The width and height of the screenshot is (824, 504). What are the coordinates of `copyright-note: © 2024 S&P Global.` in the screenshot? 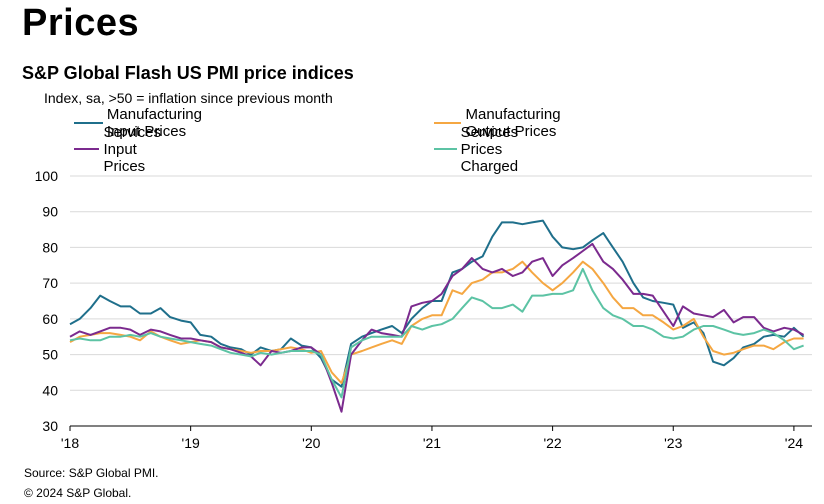 It's located at (78, 493).